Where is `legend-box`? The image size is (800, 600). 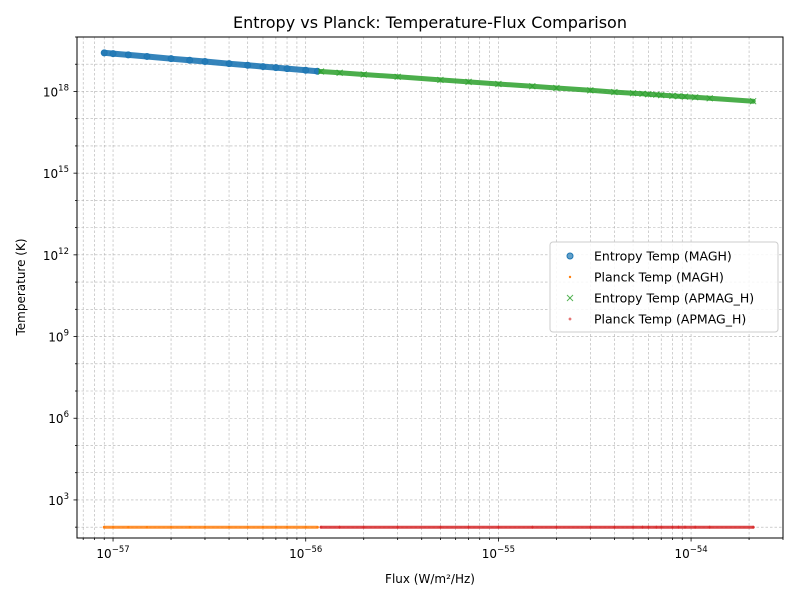
legend-box is located at coordinates (664, 287).